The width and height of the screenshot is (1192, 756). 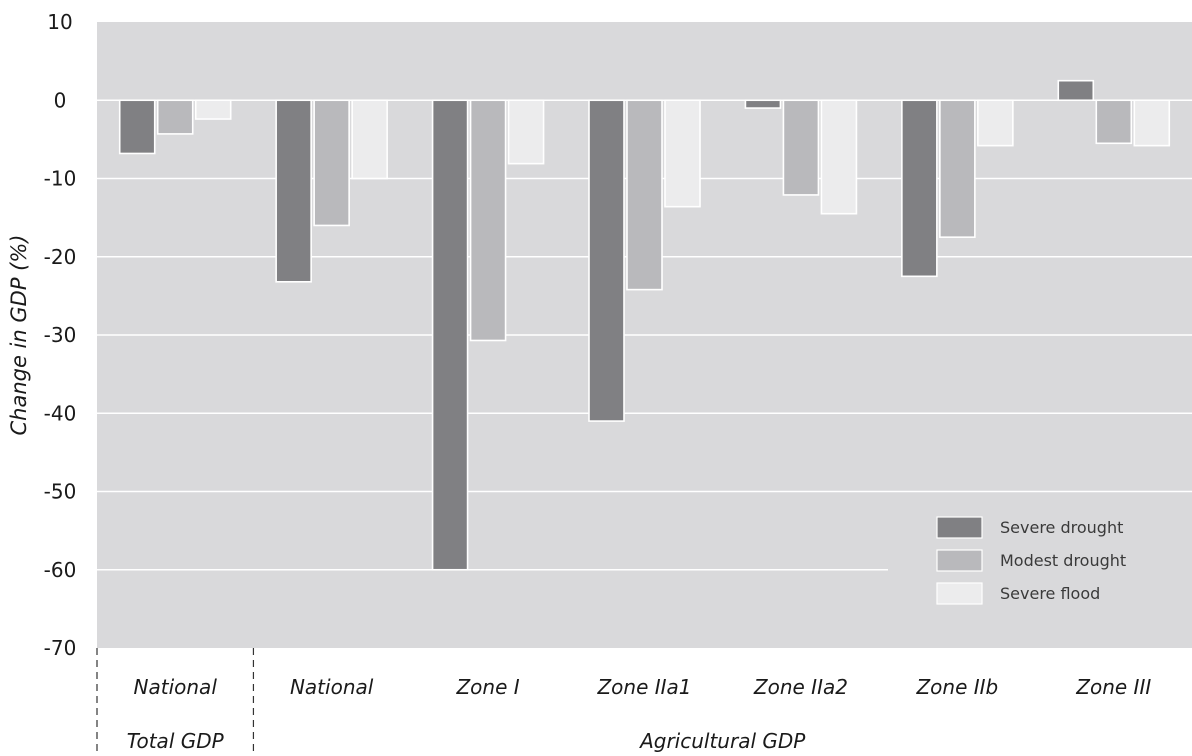 What do you see at coordinates (1040, 577) in the screenshot?
I see `legend: Severe drought Modest drought Severe flood` at bounding box center [1040, 577].